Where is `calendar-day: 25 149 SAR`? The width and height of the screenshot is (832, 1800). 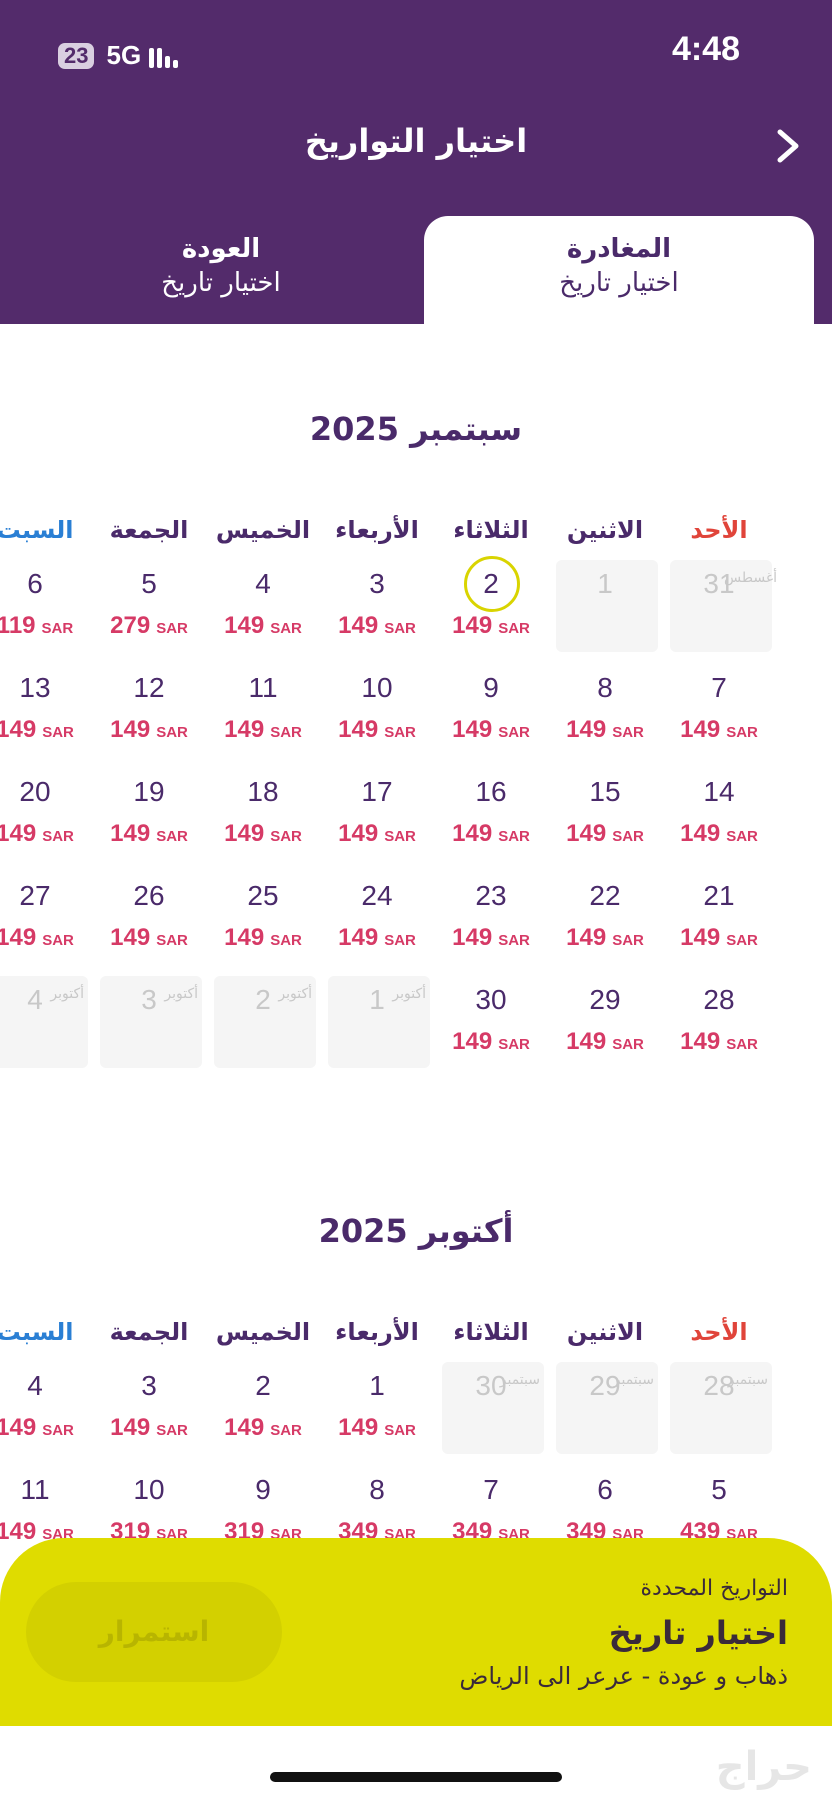 calendar-day: 25 149 SAR is located at coordinates (263, 916).